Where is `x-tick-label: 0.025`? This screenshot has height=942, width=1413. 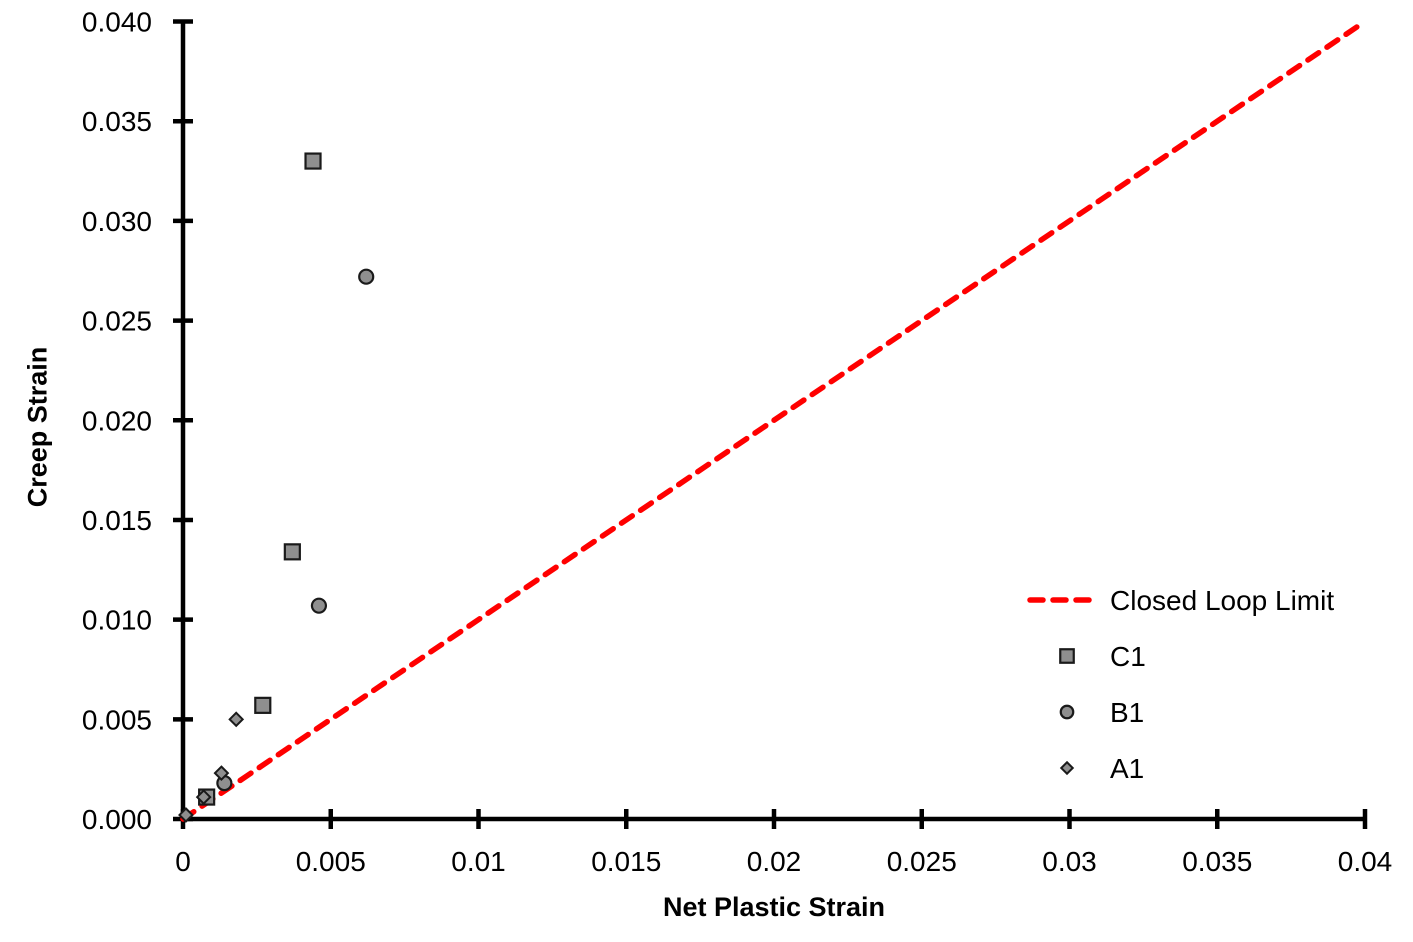
x-tick-label: 0.025 is located at coordinates (922, 861).